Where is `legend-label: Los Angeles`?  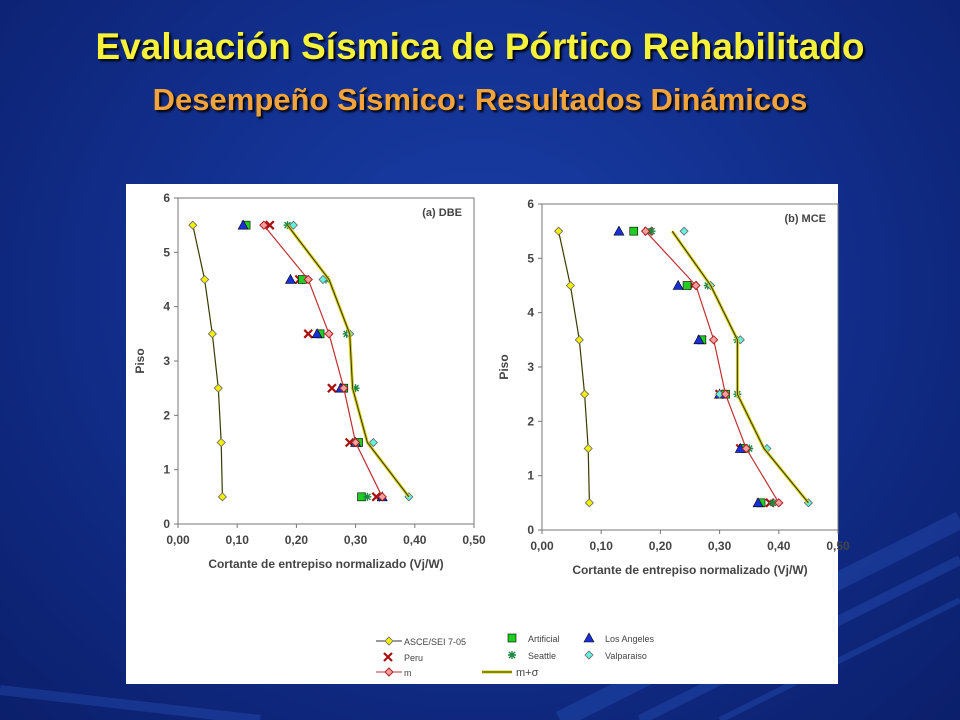 legend-label: Los Angeles is located at coordinates (630, 639).